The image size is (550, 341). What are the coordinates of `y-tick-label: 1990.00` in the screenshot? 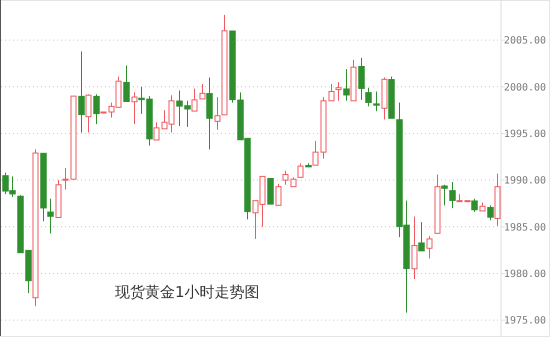 It's located at (525, 181).